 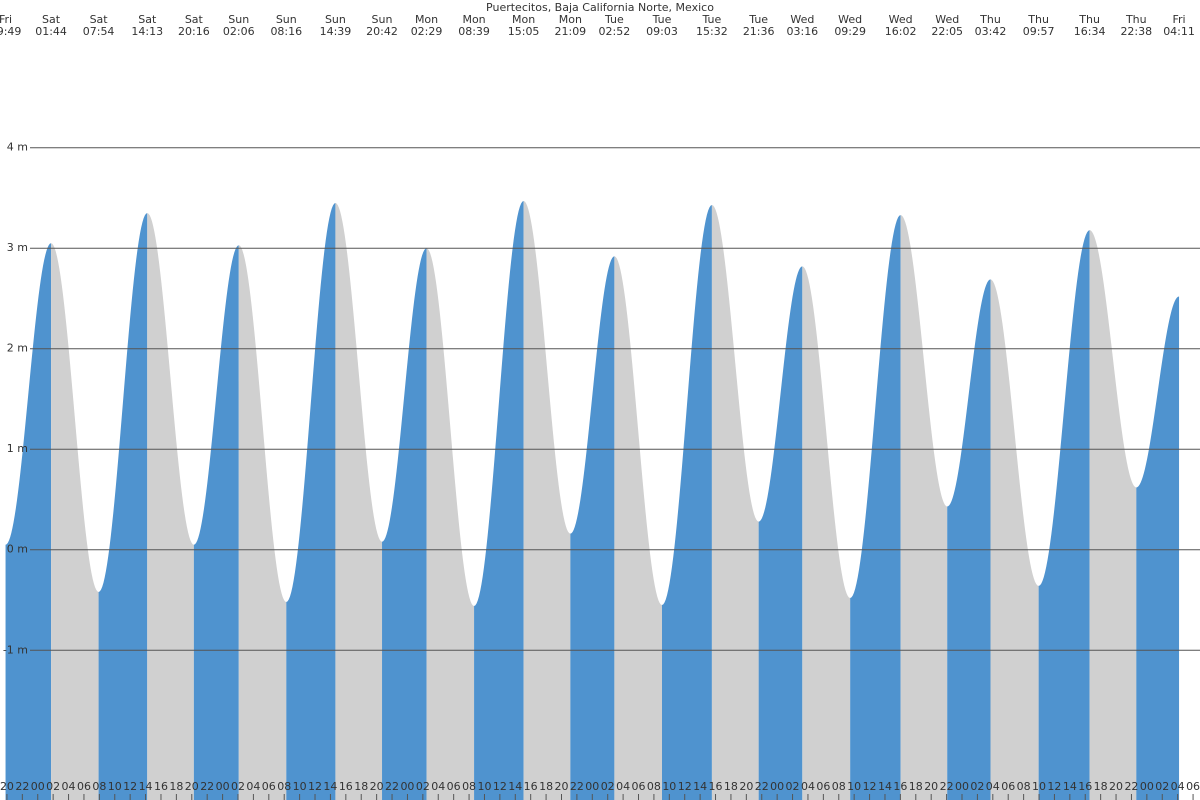 I want to click on extreme-time: 19:49, so click(x=10, y=31).